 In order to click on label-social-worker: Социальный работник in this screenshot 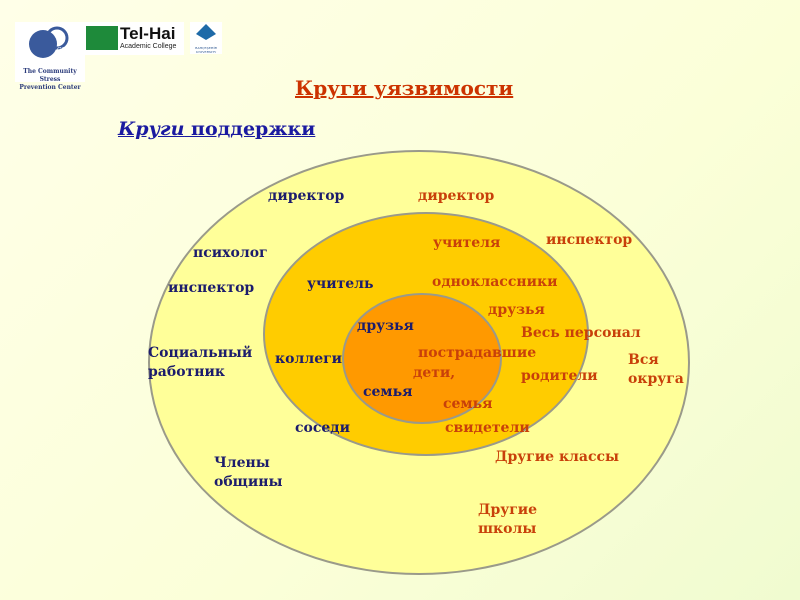, I will do `click(200, 362)`.